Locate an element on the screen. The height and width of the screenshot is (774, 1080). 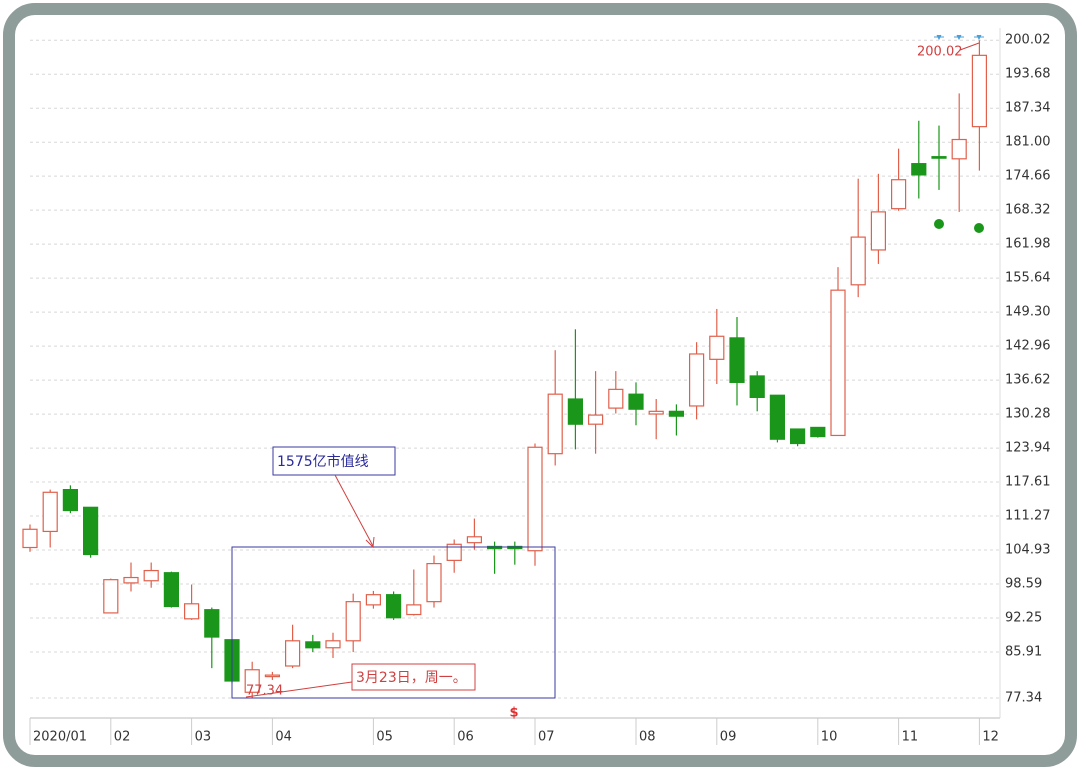
y-tick-label: 149.30 is located at coordinates (1028, 312).